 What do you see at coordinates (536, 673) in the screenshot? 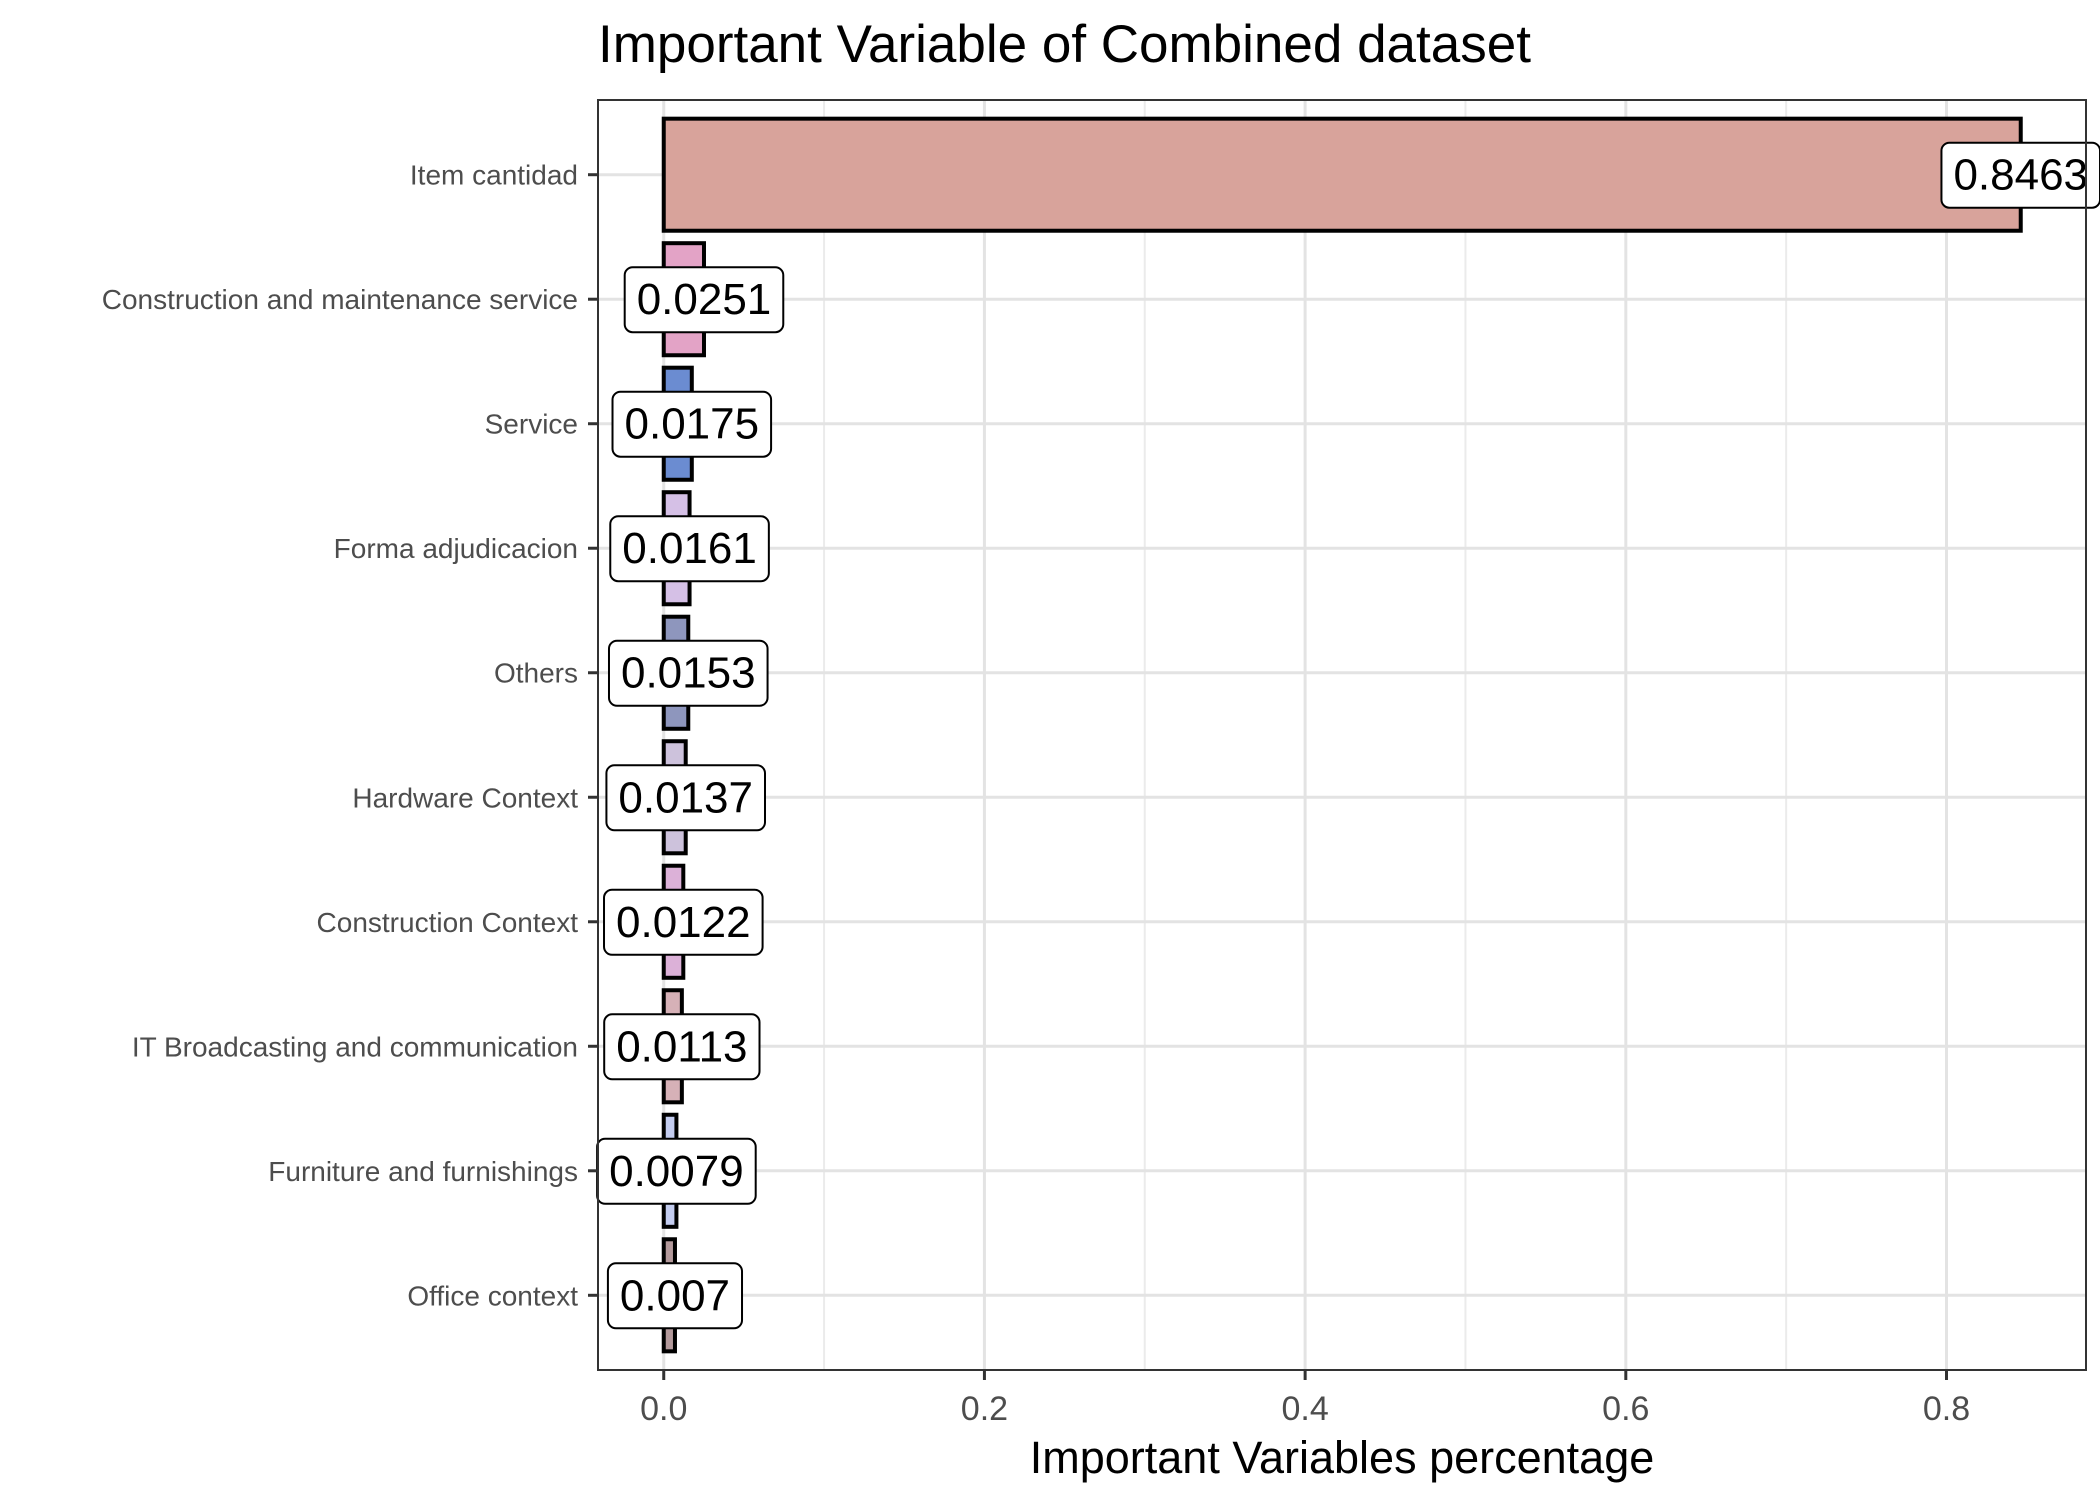
I see `y-tick-label: Others` at bounding box center [536, 673].